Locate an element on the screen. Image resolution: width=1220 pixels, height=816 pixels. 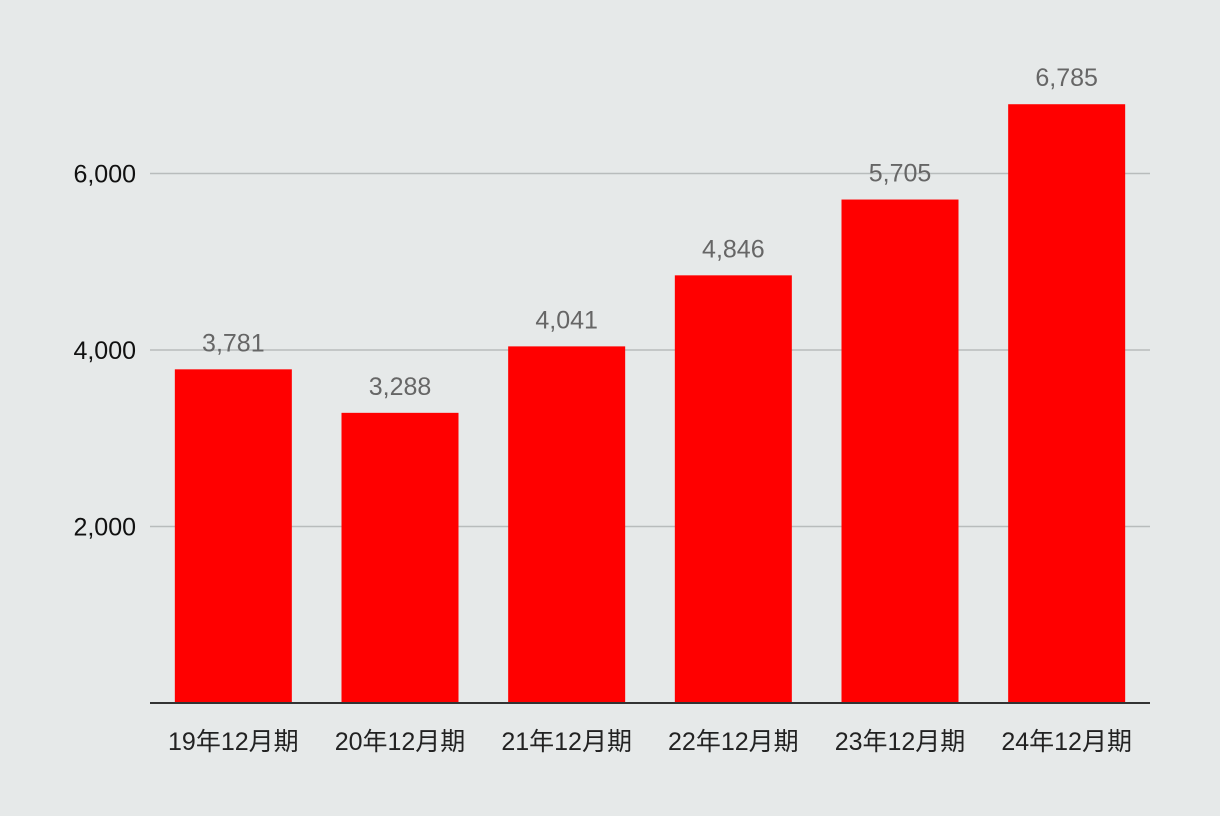
x-tick-label: 20年12月期 is located at coordinates (400, 742).